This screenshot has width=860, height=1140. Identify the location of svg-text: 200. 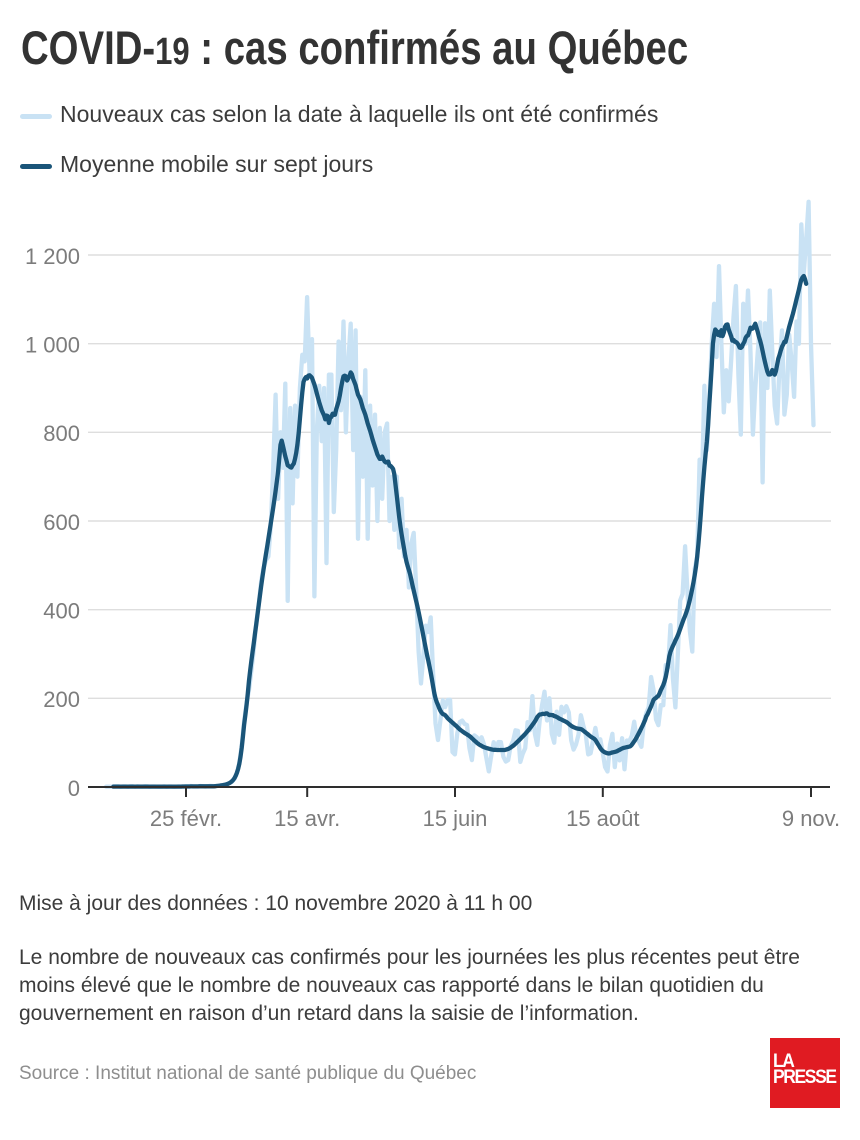
(61, 699).